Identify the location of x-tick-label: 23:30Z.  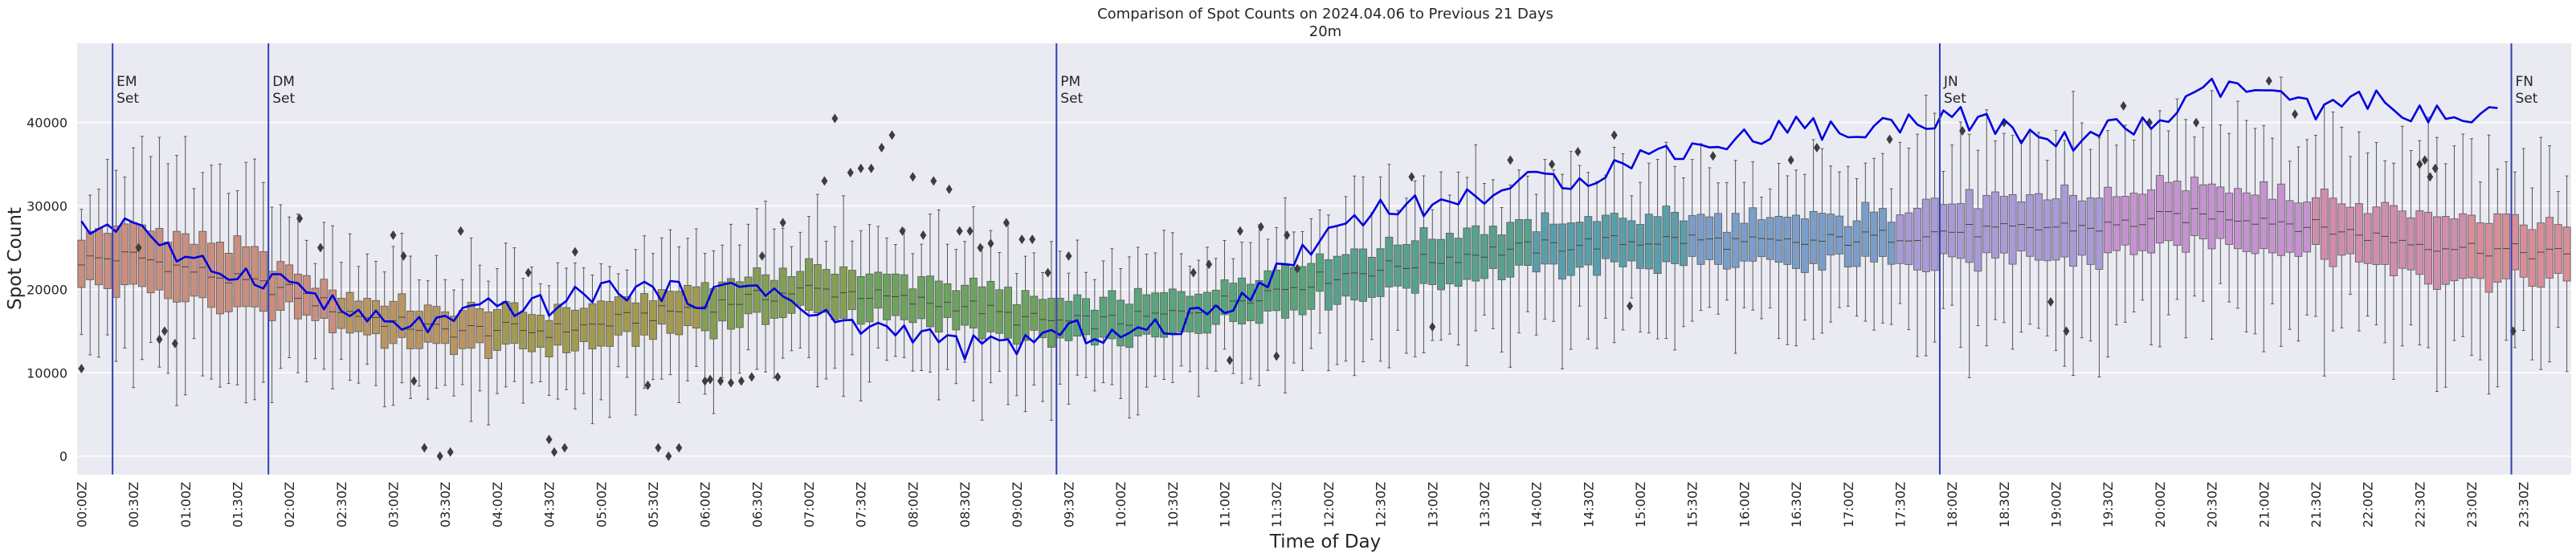
(2524, 504).